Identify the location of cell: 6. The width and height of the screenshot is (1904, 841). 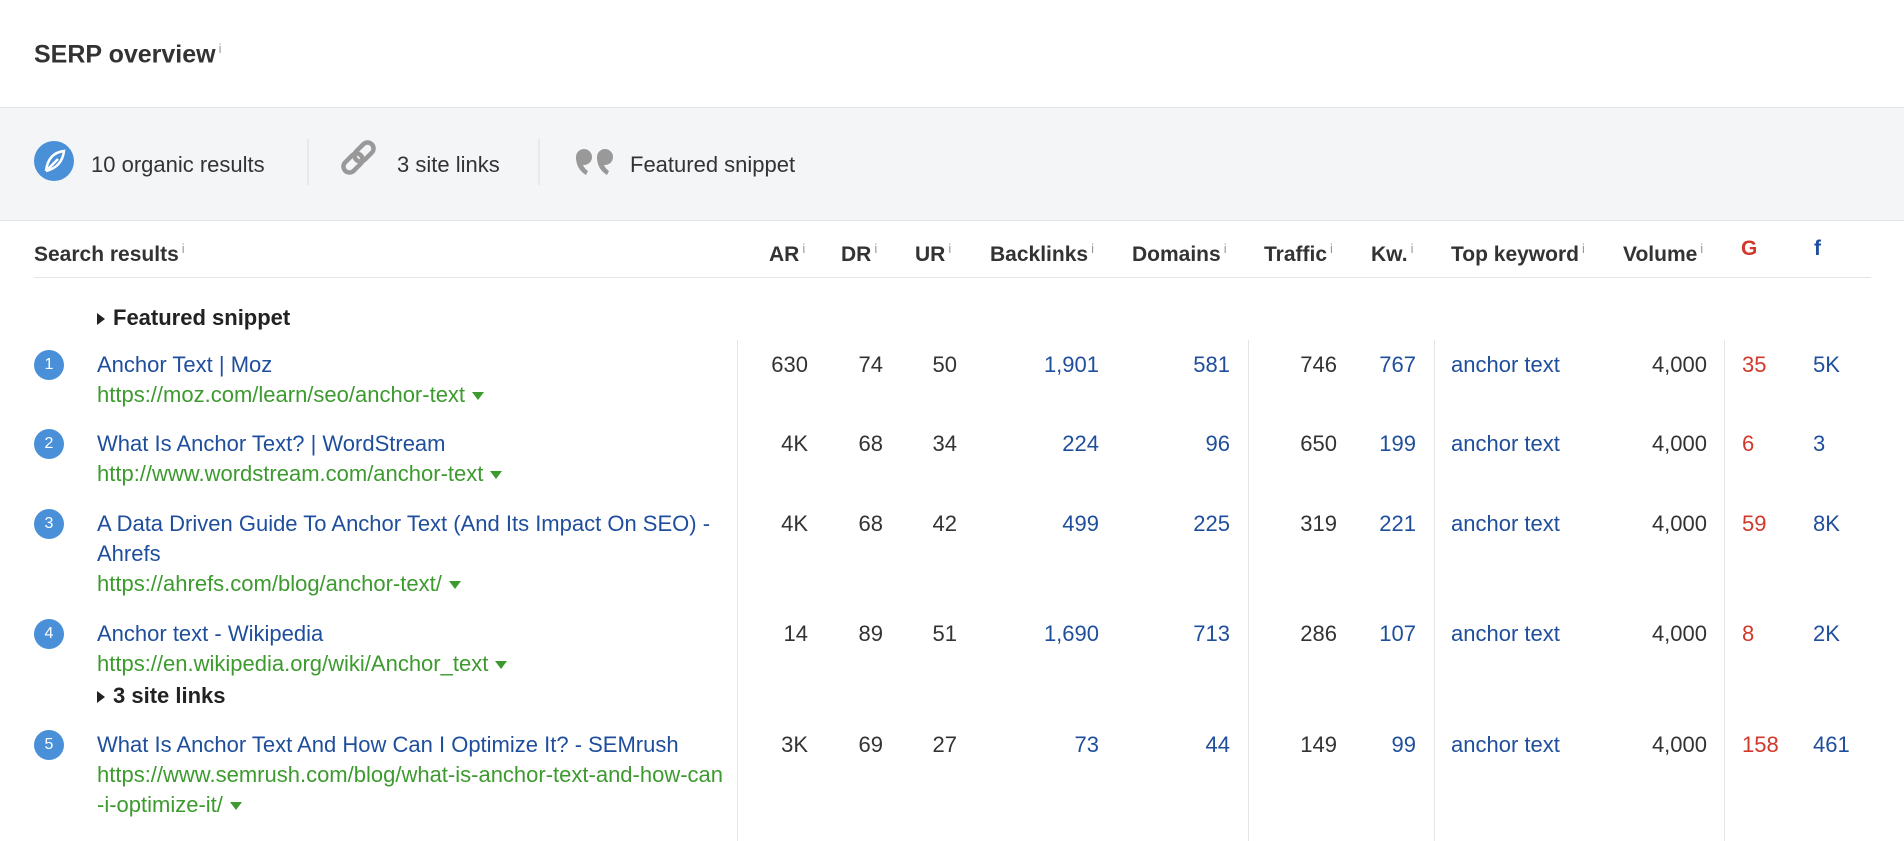
(1748, 443).